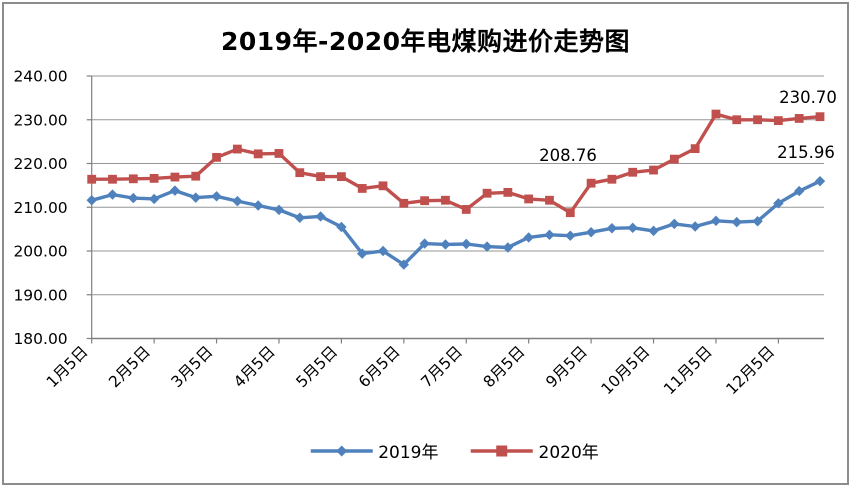 Image resolution: width=851 pixels, height=487 pixels. Describe the element at coordinates (40, 295) in the screenshot. I see `y-axis-tick-label: 190.00` at that location.